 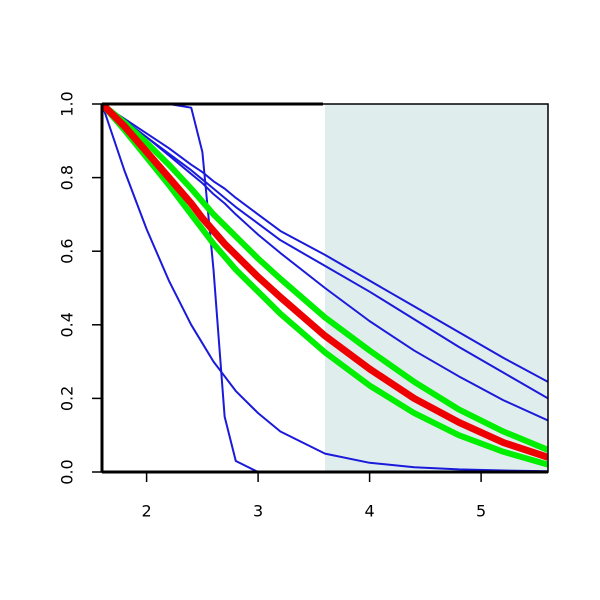 I want to click on y-tick-label: 0.2, so click(x=67, y=398).